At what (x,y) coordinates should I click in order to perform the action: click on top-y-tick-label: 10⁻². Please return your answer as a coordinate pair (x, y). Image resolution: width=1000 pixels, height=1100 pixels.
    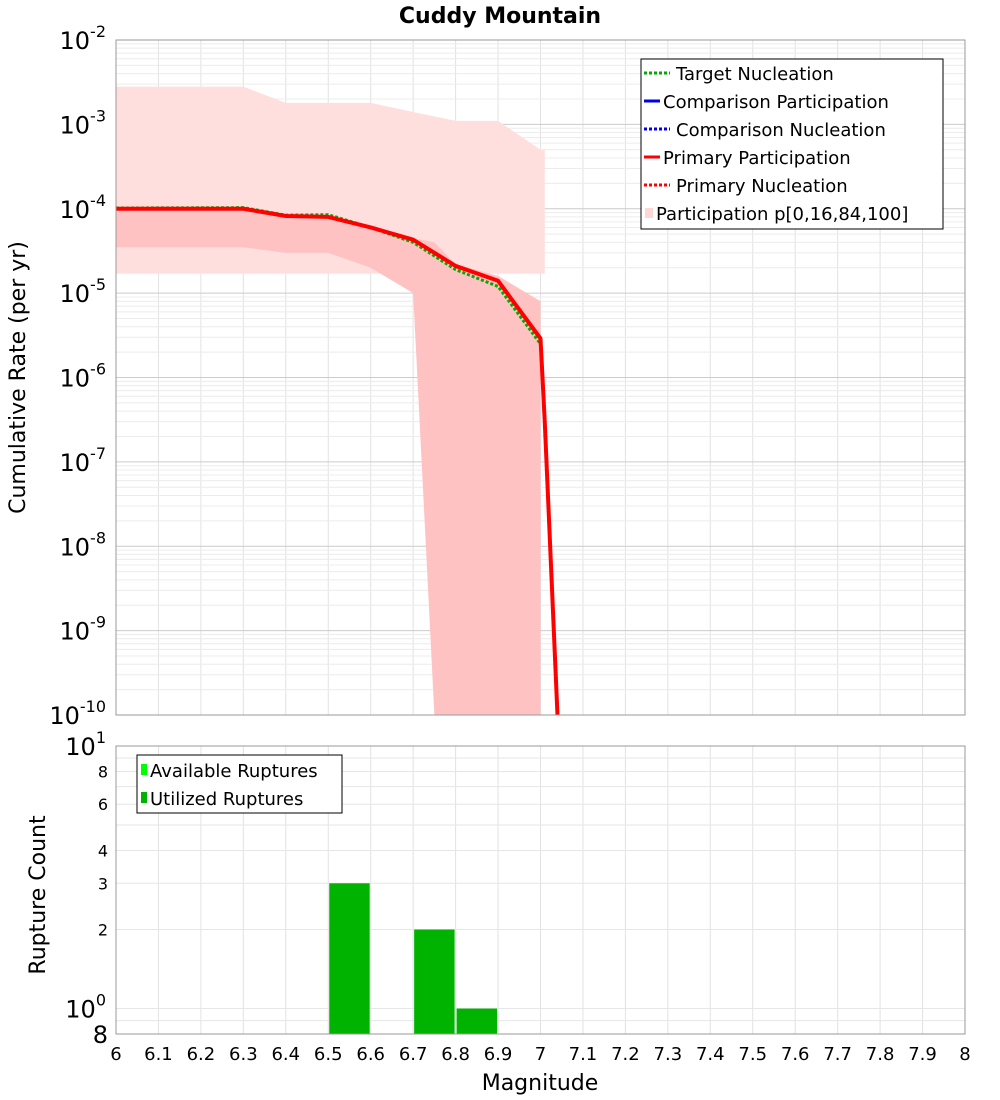
    Looking at the image, I should click on (83, 38).